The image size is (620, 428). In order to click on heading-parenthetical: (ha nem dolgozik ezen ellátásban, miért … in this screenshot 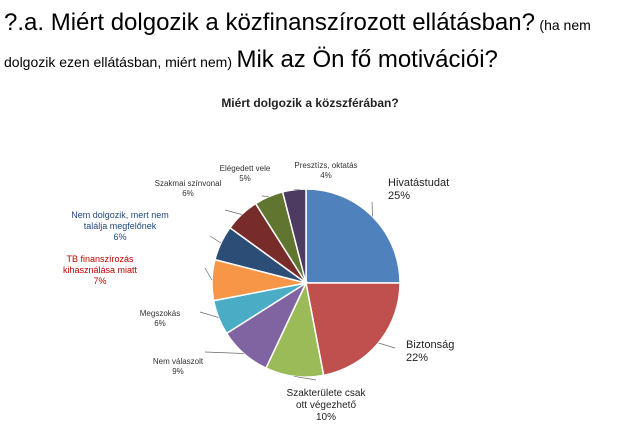, I will do `click(297, 43)`.